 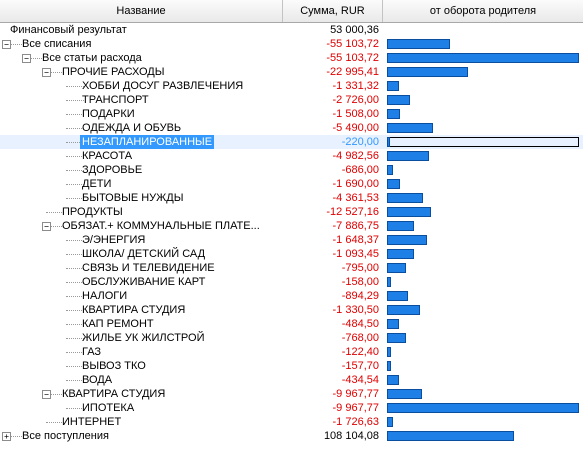 I want to click on tree-row-name-cell: ШКОЛА/ ДЕТСКИЙ САД, so click(x=141, y=254).